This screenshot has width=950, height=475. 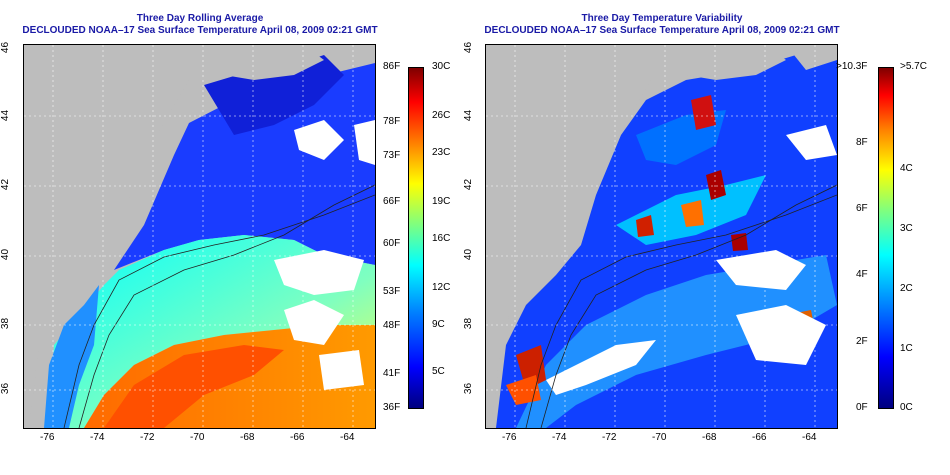 I want to click on right-x-tick: -68, so click(x=709, y=437).